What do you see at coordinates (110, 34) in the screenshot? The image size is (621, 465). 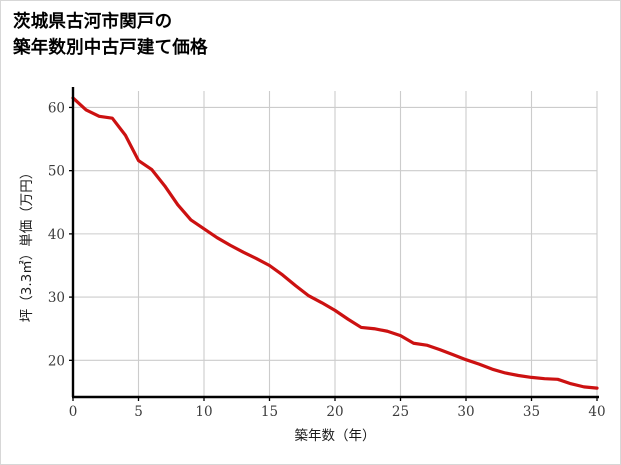 I see `chart-title: 茨城県古河市関戸の 築年数別中古戸建て価格` at bounding box center [110, 34].